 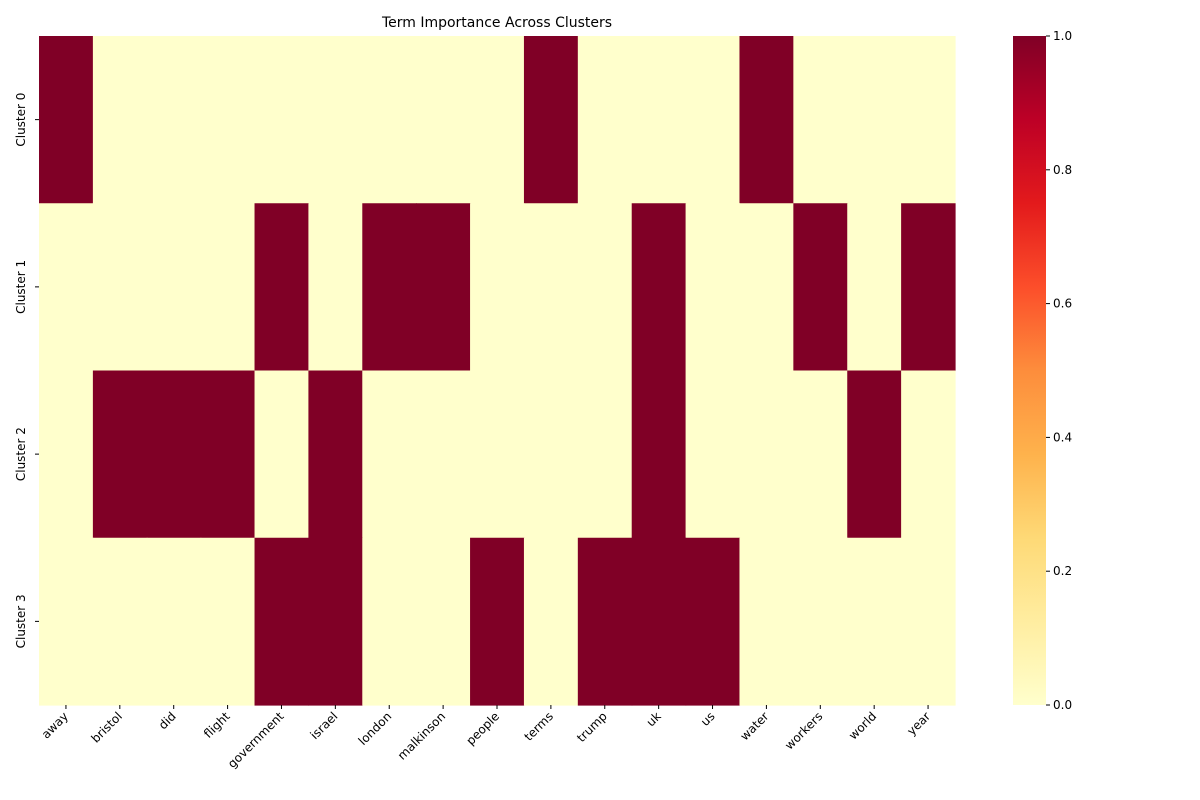 What do you see at coordinates (918, 723) in the screenshot?
I see `x-tick-label: year` at bounding box center [918, 723].